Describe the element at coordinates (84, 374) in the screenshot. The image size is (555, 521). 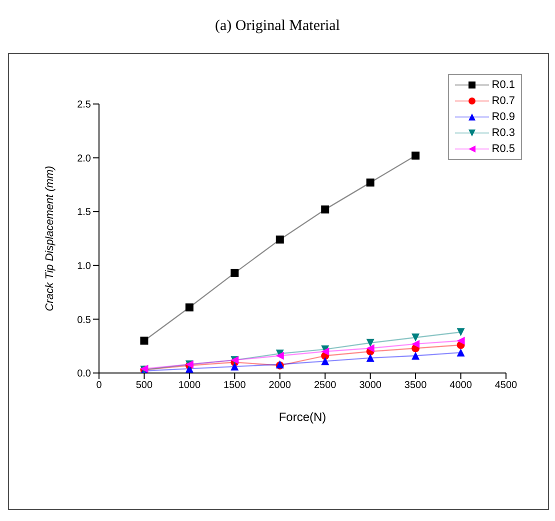
I see `y-tick-label: 0.0` at that location.